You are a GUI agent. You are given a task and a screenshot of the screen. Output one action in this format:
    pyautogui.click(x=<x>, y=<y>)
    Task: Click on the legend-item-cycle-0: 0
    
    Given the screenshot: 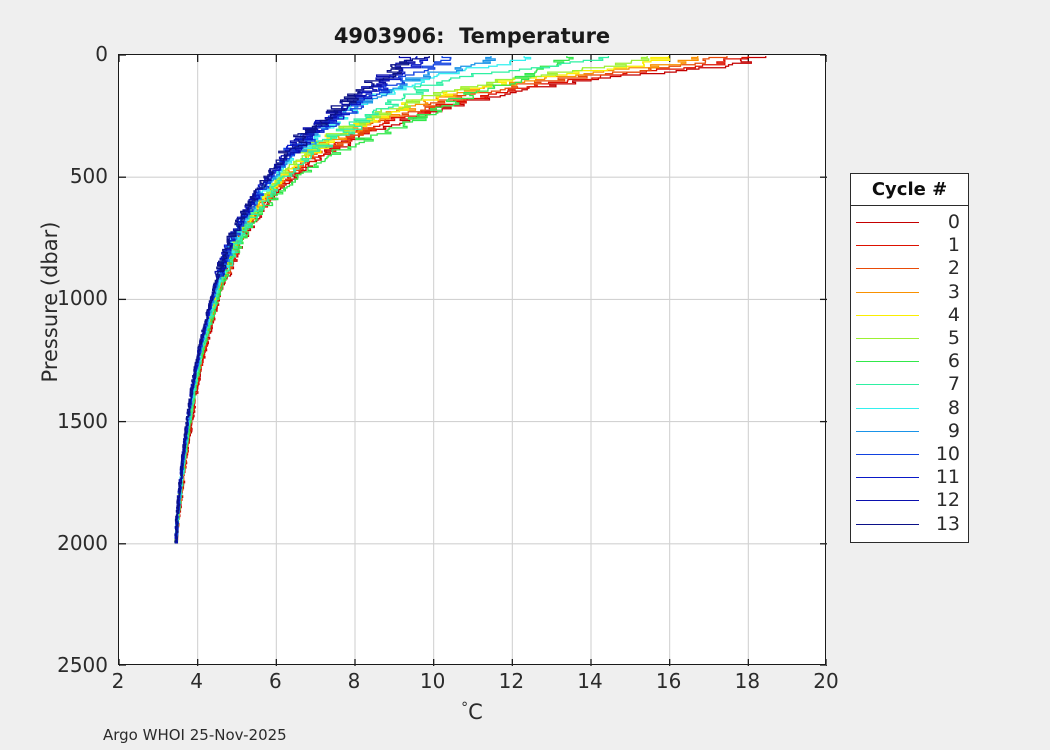 What is the action you would take?
    pyautogui.click(x=909, y=222)
    